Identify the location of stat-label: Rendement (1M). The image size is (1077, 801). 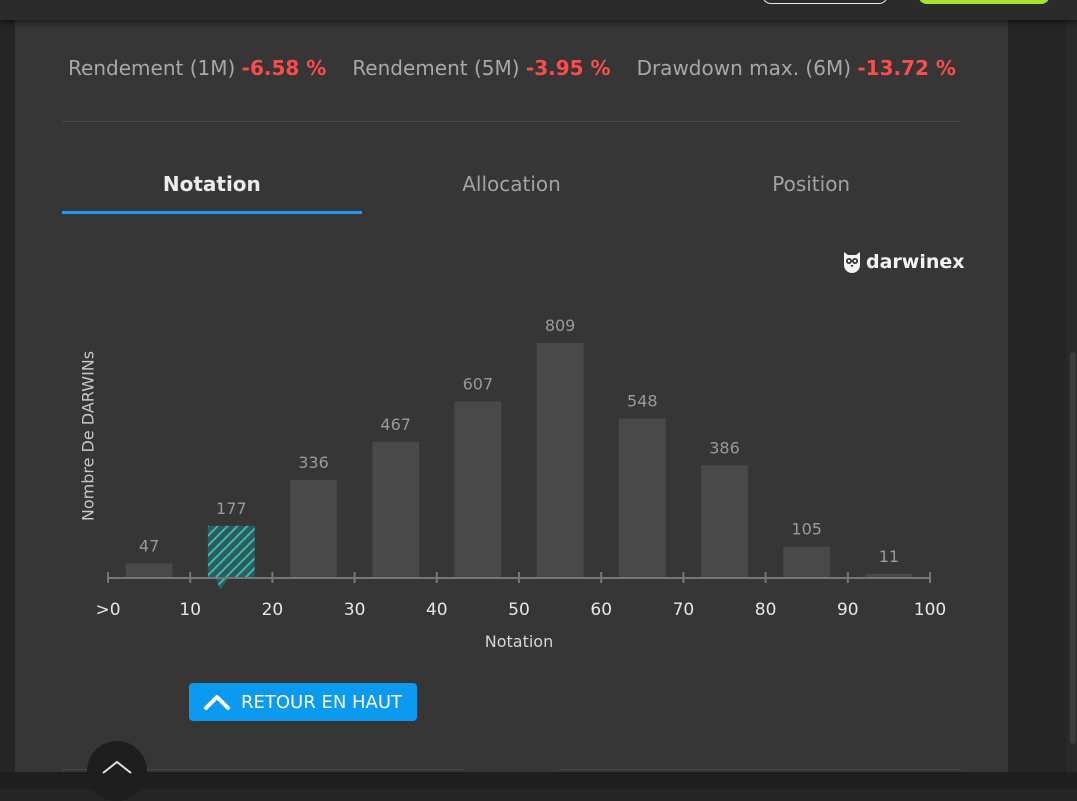
(152, 68).